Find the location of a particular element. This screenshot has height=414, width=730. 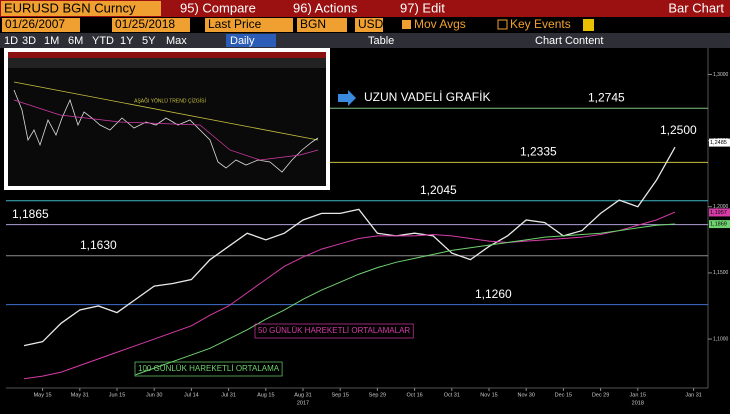

level-label: 1,2335 is located at coordinates (538, 152).